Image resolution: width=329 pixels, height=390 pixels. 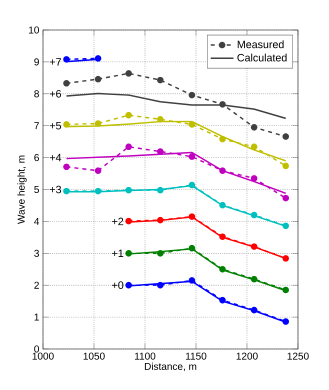 What do you see at coordinates (37, 221) in the screenshot?
I see `y-tick-label: 4` at bounding box center [37, 221].